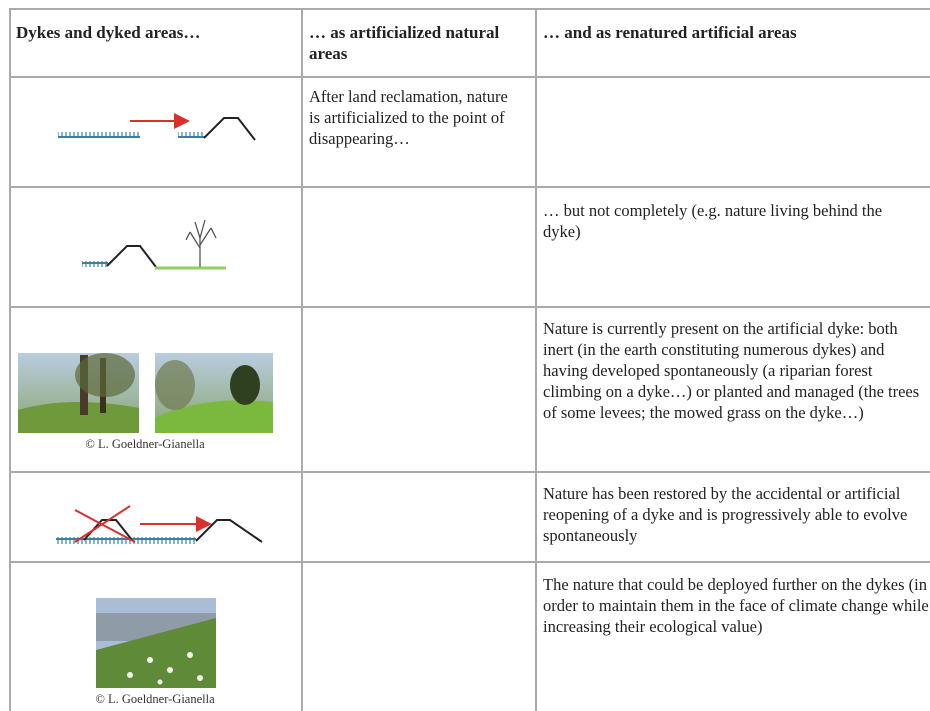  I want to click on header-cell: … as artificialized natural areas, so click(404, 43).